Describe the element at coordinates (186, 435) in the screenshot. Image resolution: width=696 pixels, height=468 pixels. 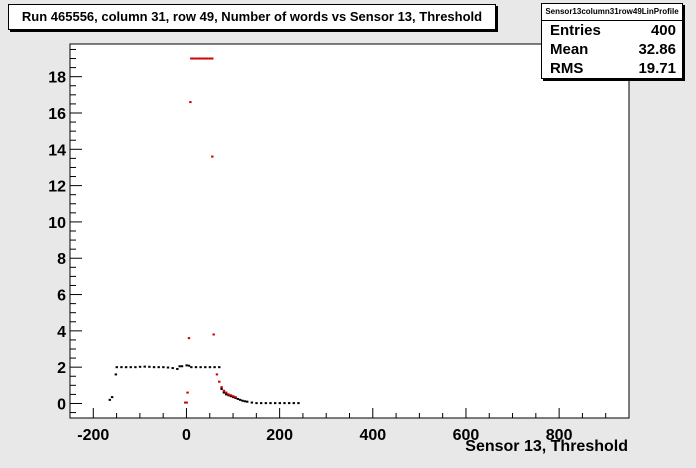
I see `x-tick-label: 0` at that location.